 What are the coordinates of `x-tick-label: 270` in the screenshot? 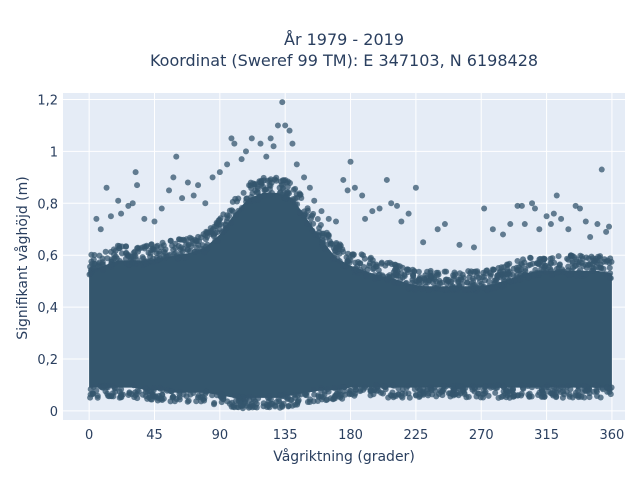 It's located at (481, 435).